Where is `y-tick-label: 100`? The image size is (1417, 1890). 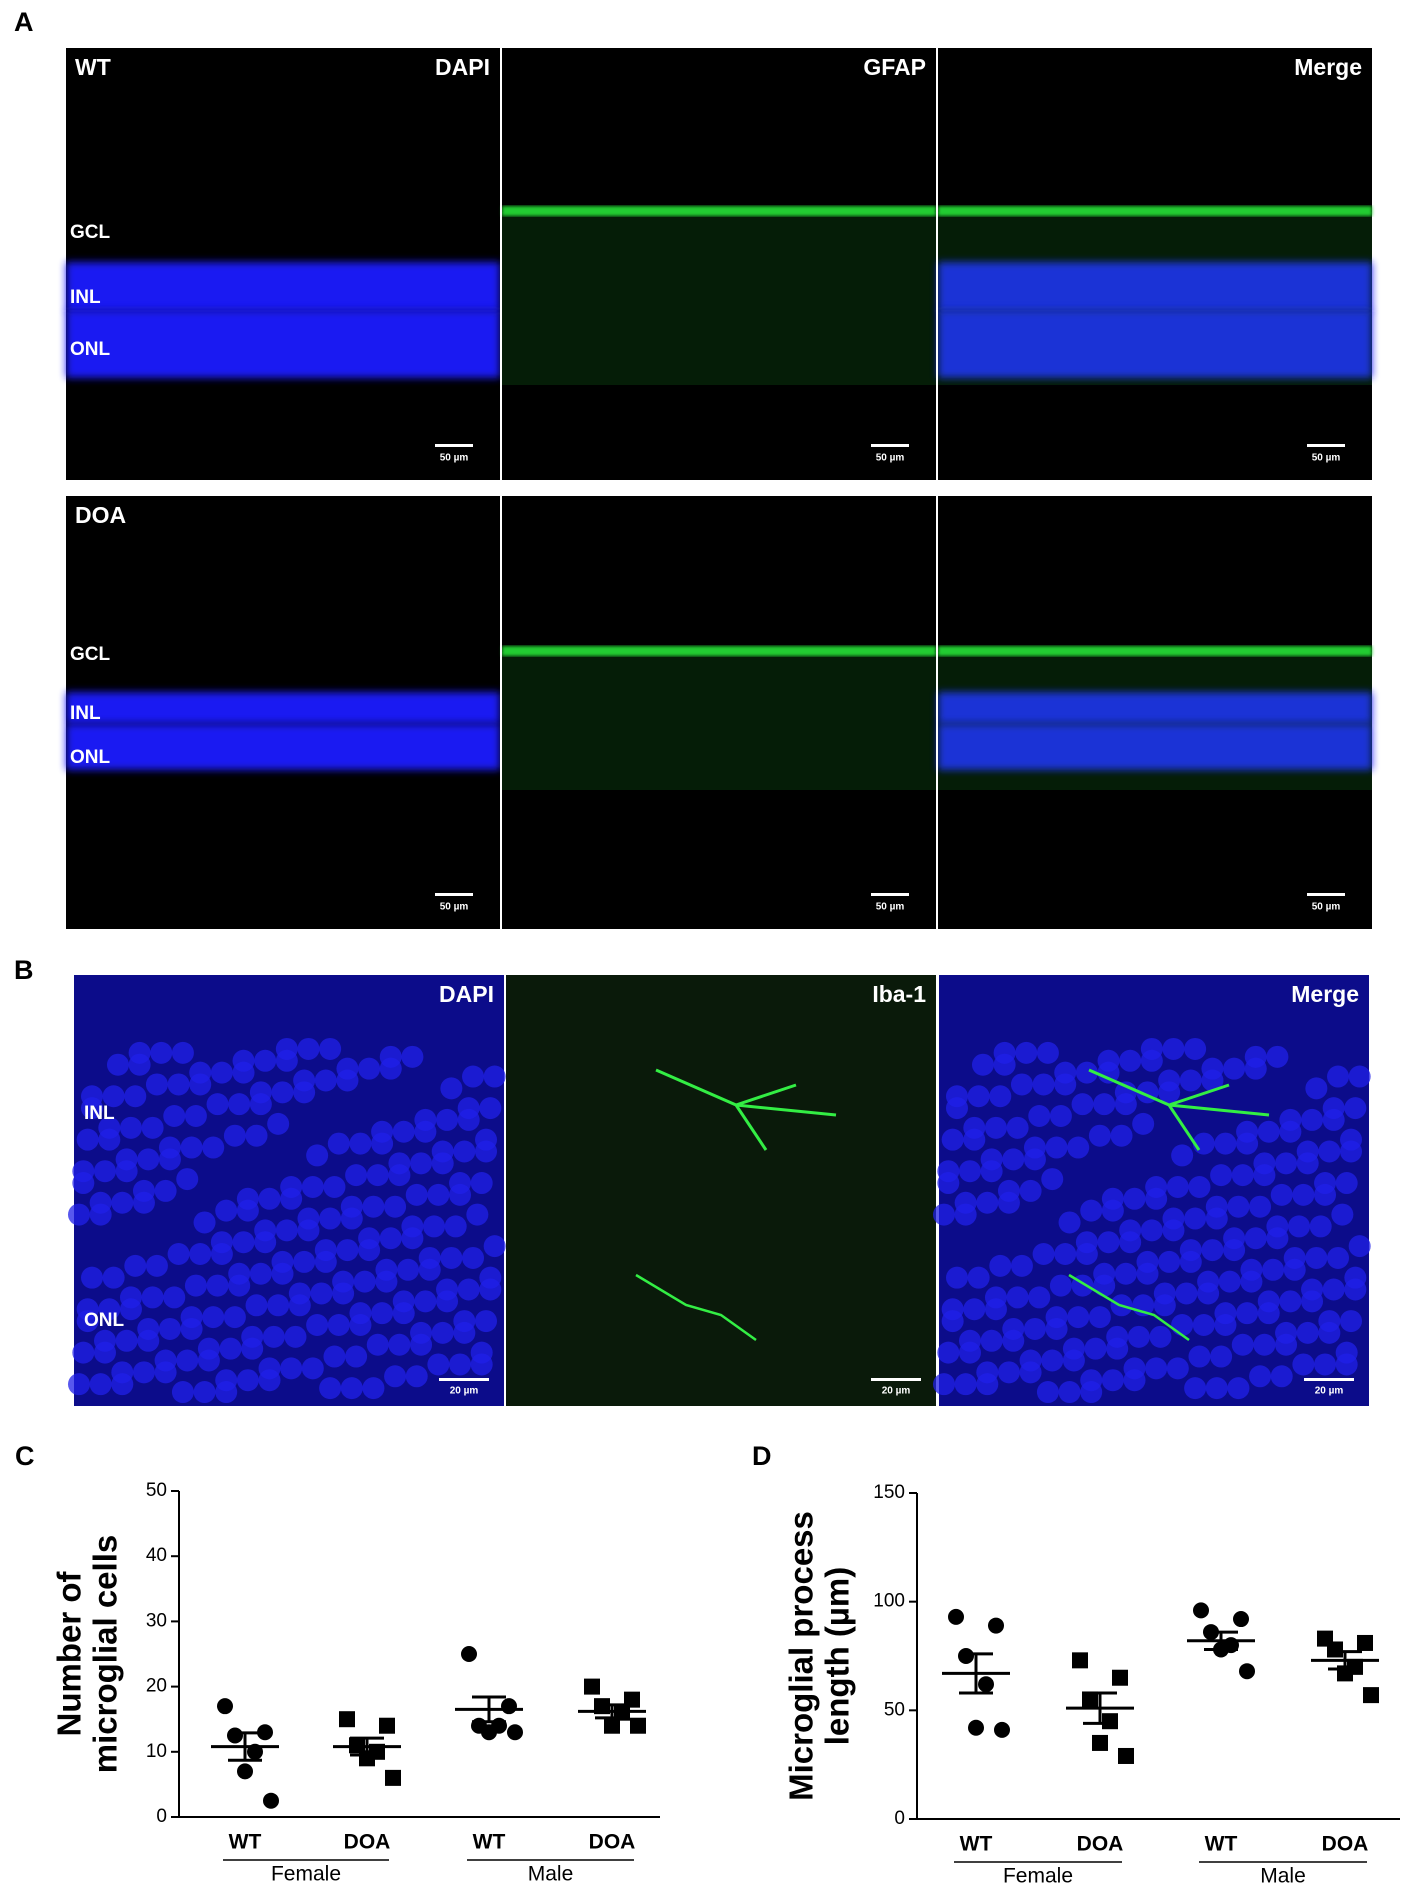
y-tick-label: 100 is located at coordinates (889, 1601).